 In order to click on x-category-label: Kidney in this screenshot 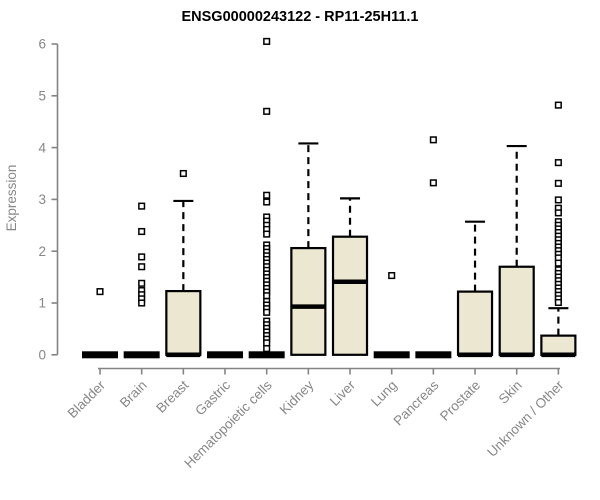, I will do `click(297, 397)`.